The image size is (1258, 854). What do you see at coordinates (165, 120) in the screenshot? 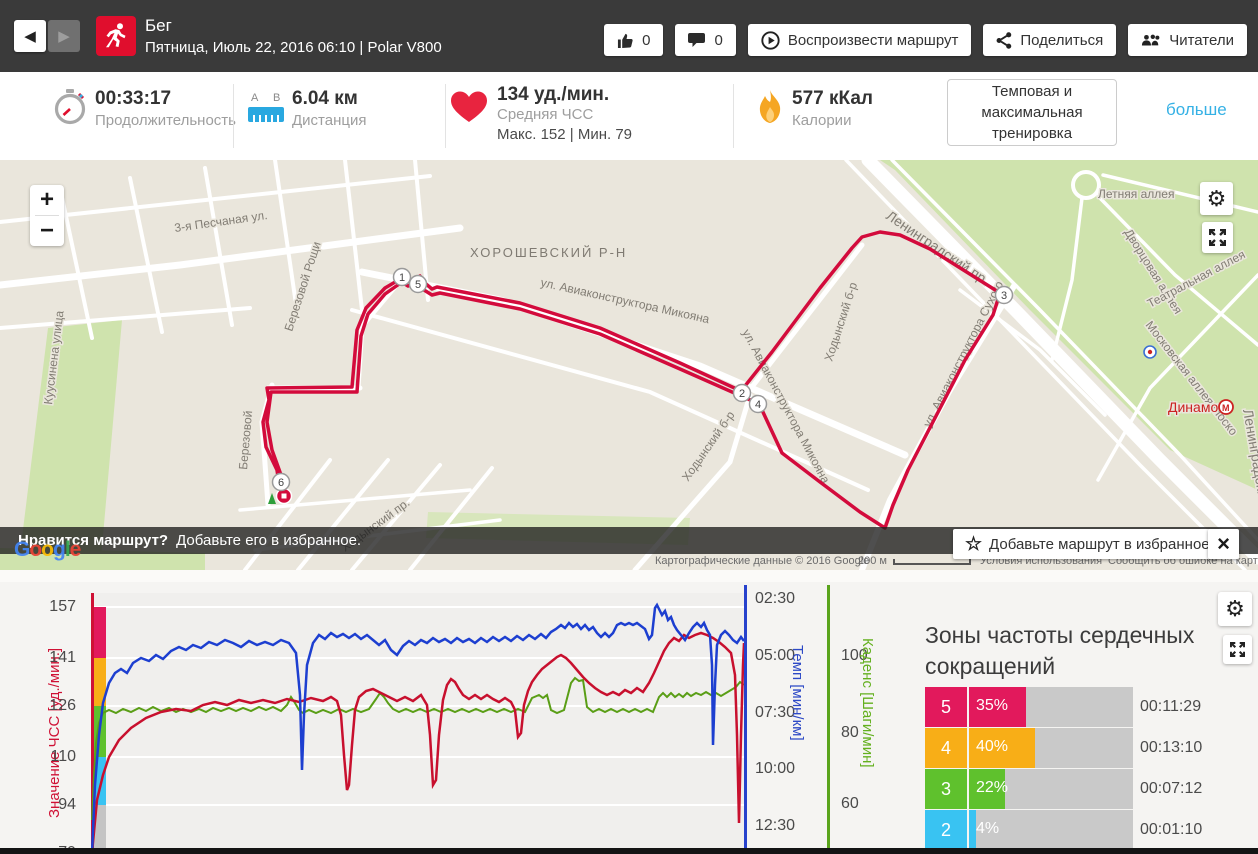
I see `duration-label: Продолжительность` at bounding box center [165, 120].